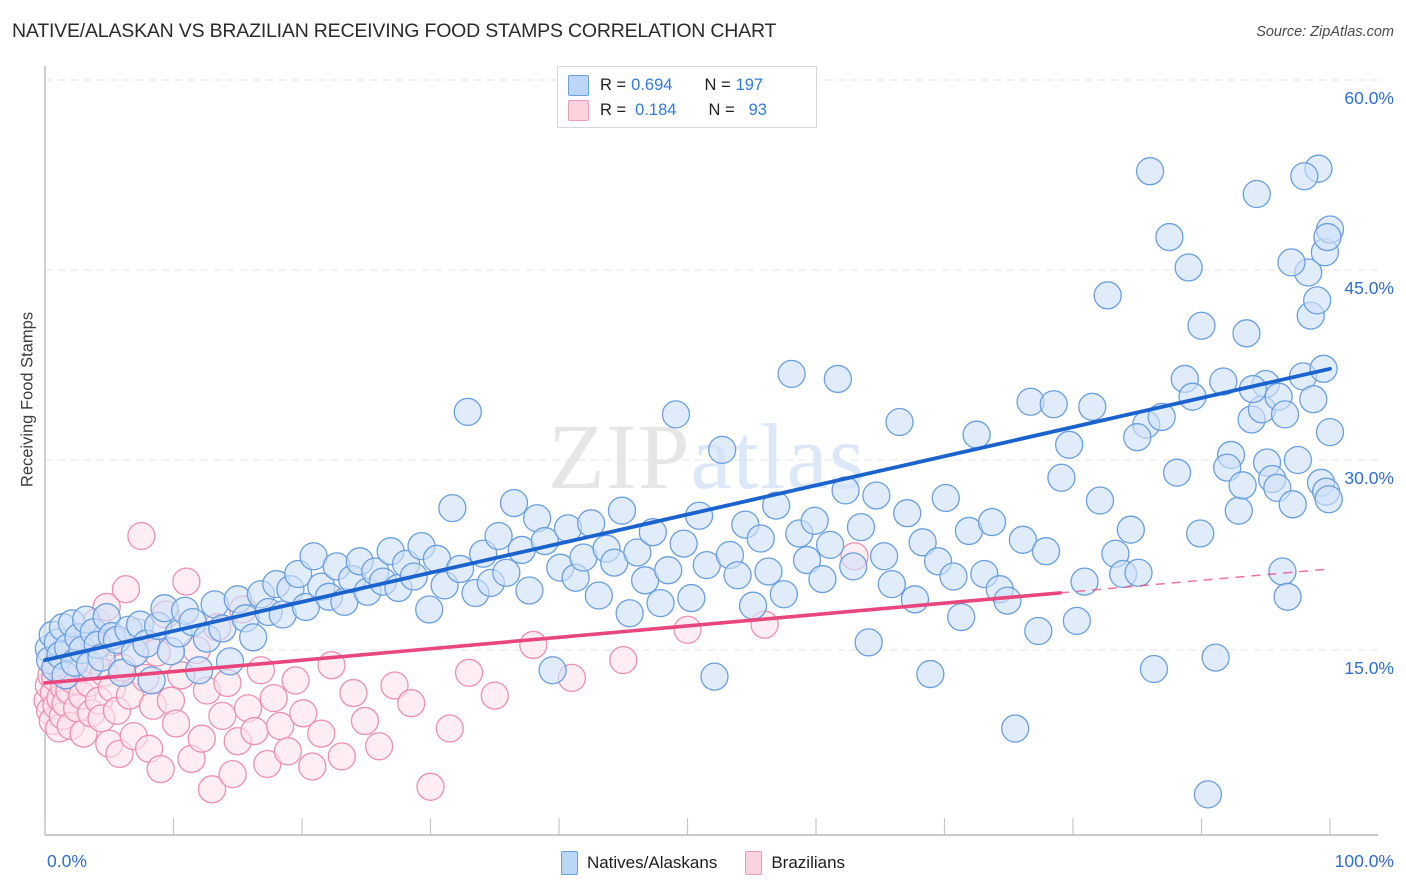 The width and height of the screenshot is (1406, 892). Describe the element at coordinates (652, 862) in the screenshot. I see `legend-label-natives: Natives/Alaskans` at that location.